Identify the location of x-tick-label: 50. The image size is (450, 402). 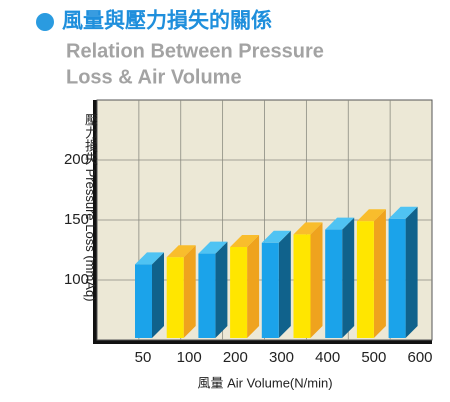
(143, 357).